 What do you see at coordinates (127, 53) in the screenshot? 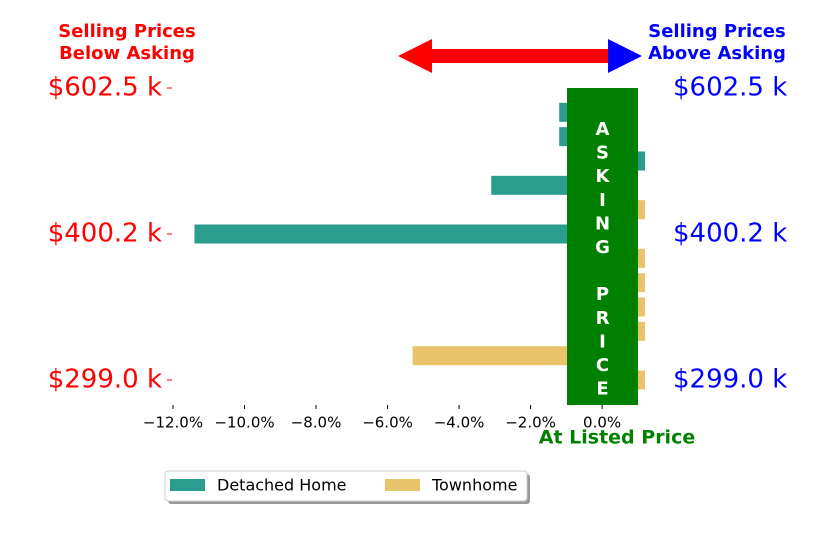
I see `below-asking-line2: Below Asking` at bounding box center [127, 53].